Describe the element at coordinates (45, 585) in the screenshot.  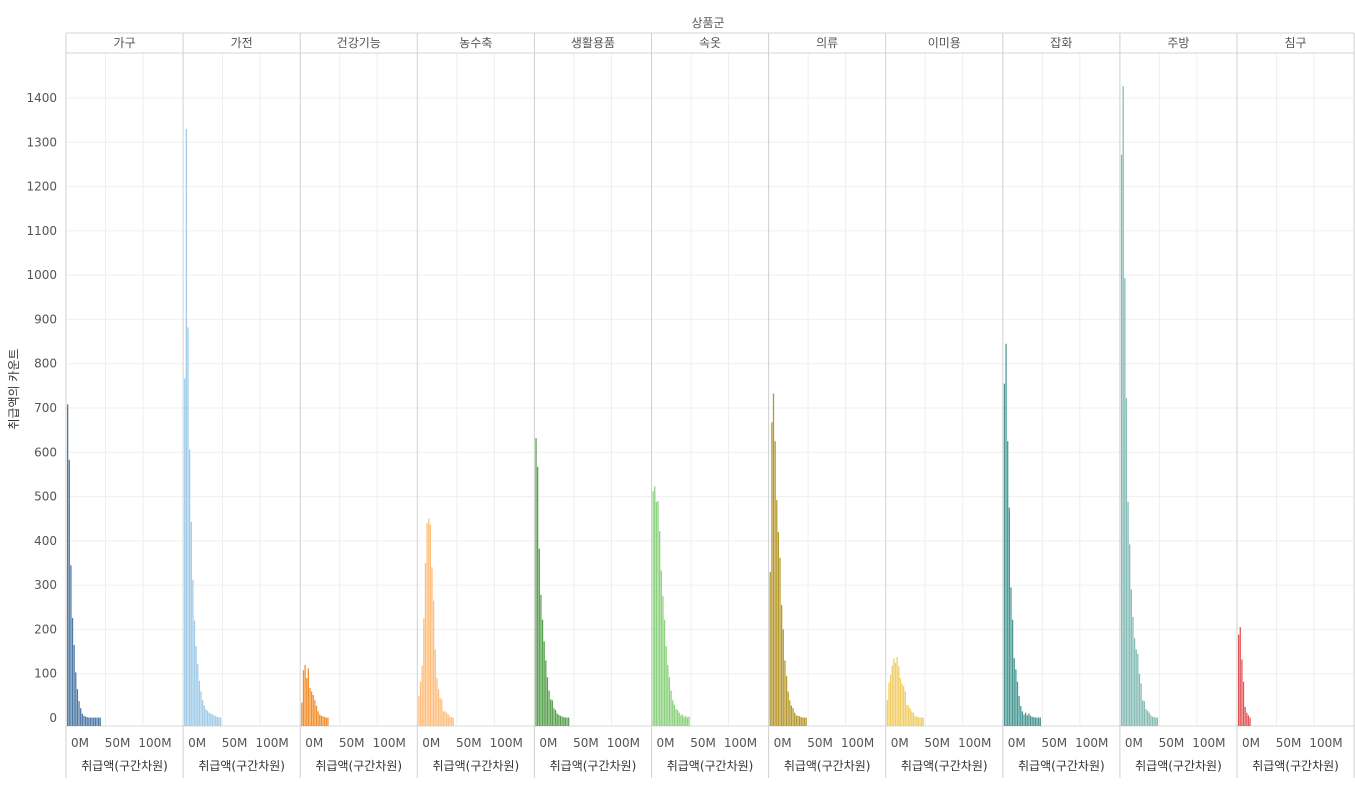
I see `y-tick-label: 300` at that location.